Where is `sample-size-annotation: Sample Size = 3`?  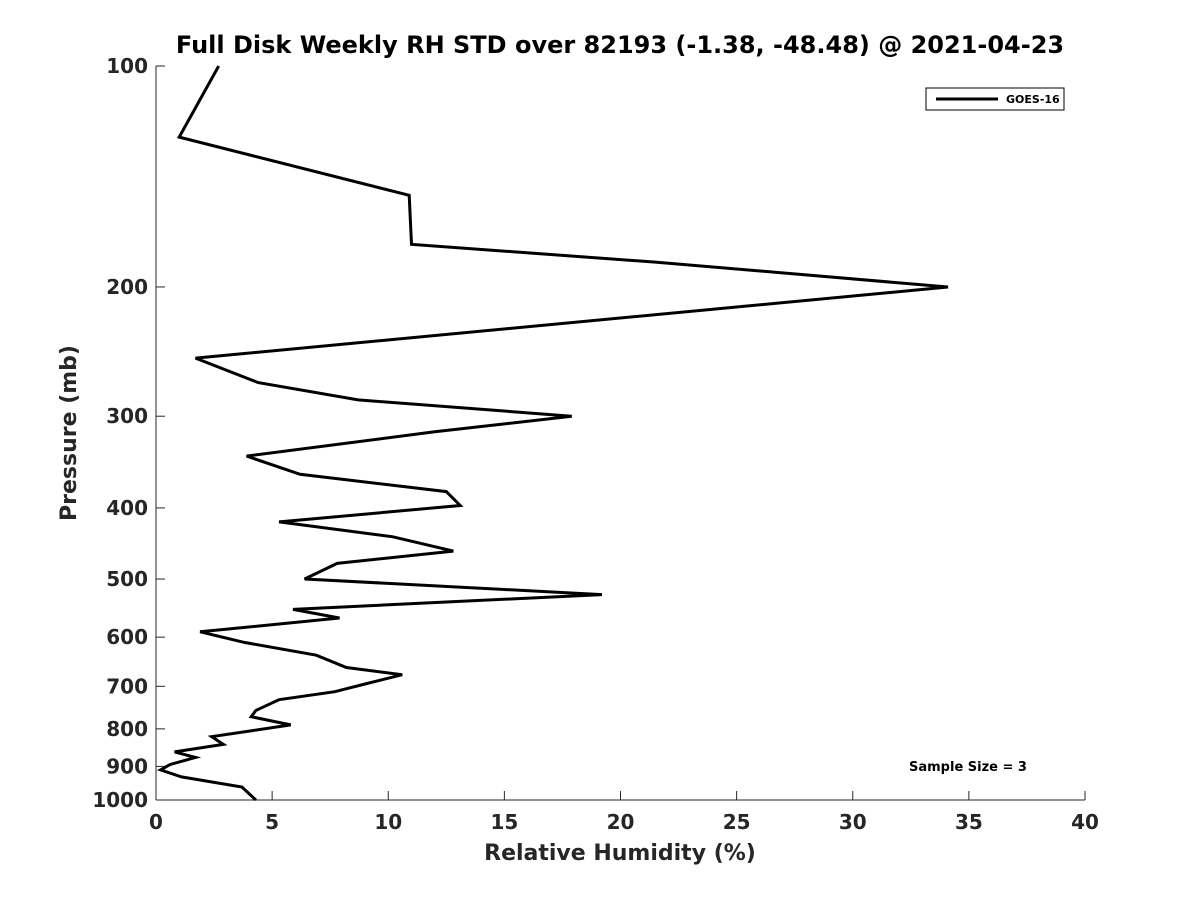
sample-size-annotation: Sample Size = 3 is located at coordinates (968, 767).